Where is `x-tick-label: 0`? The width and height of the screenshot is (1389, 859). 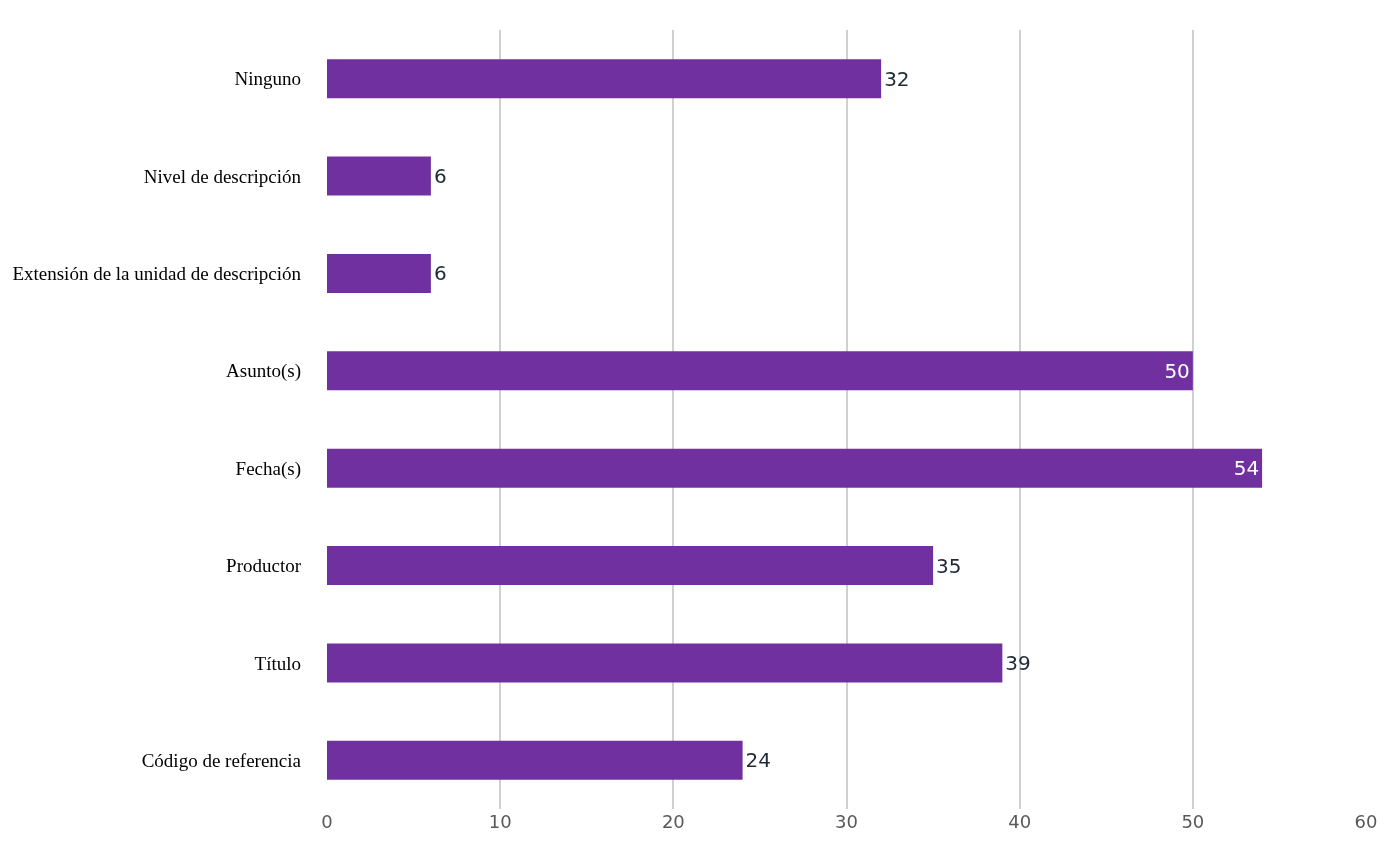 x-tick-label: 0 is located at coordinates (327, 821).